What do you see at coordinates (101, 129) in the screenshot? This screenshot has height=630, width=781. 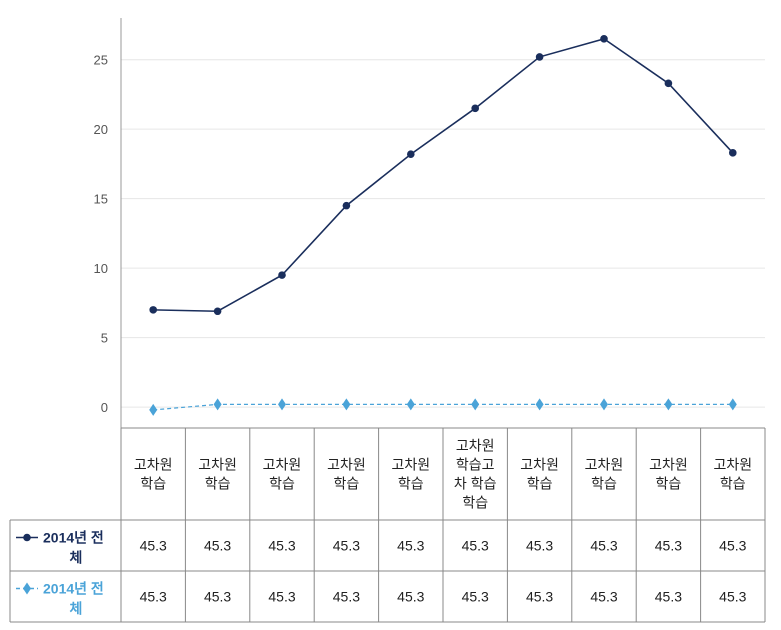 I see `y-tick-label: 20` at bounding box center [101, 129].